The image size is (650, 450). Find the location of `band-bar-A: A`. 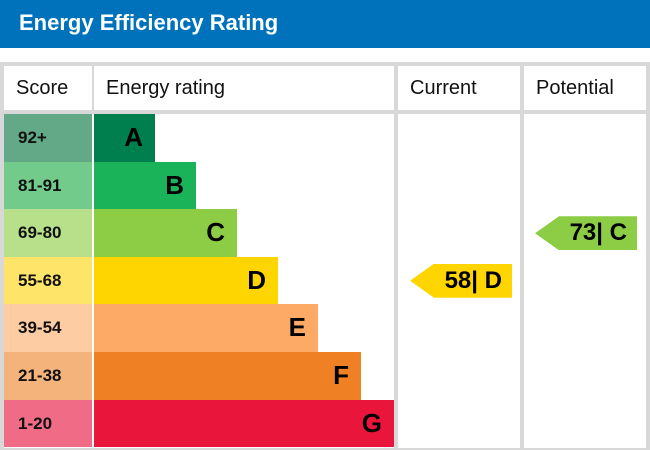

band-bar-A: A is located at coordinates (124, 138).